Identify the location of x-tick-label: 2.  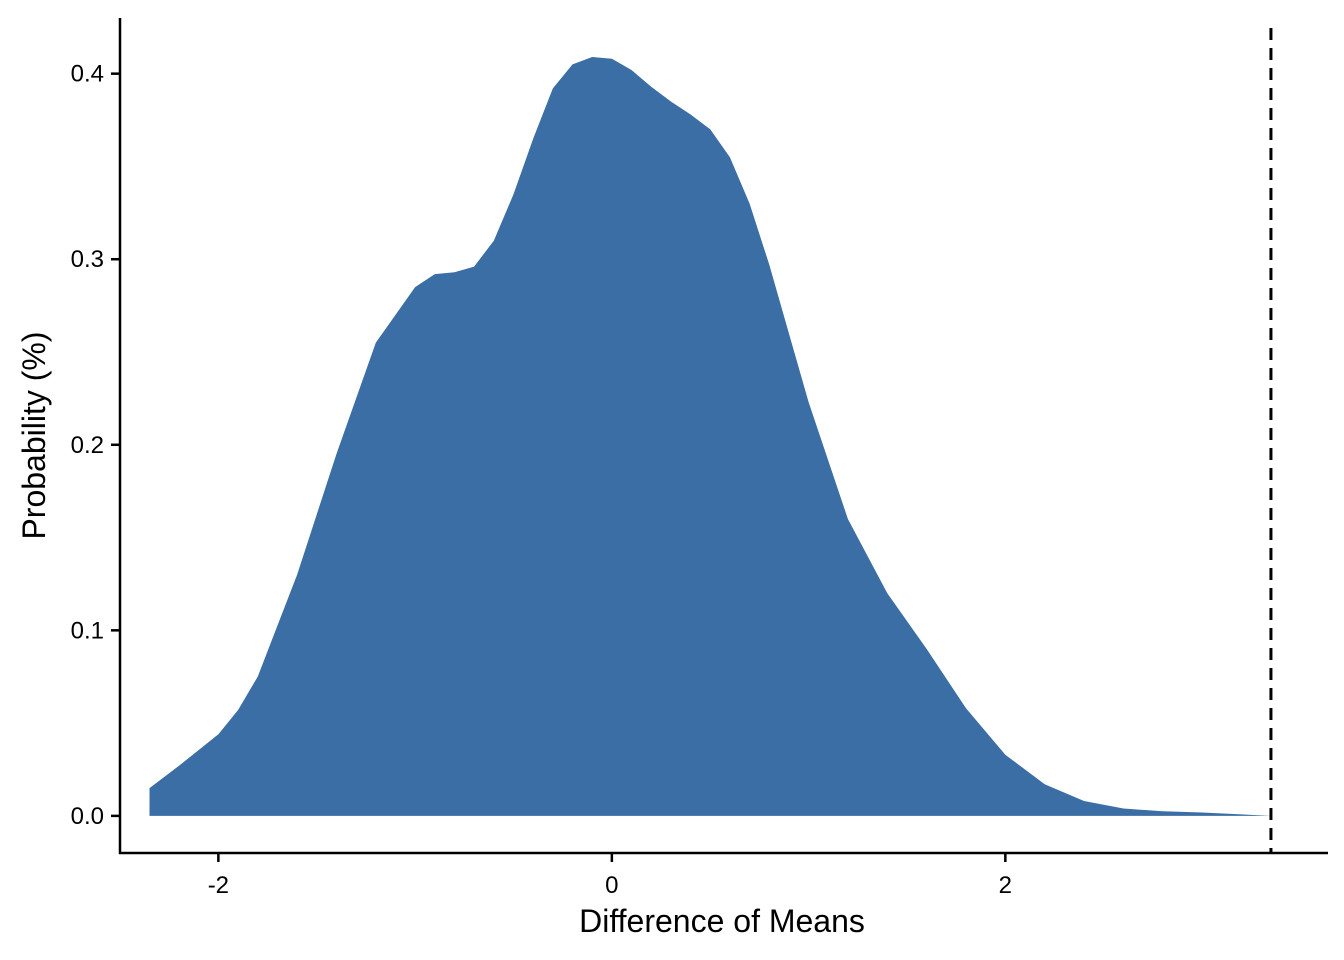
(1005, 885).